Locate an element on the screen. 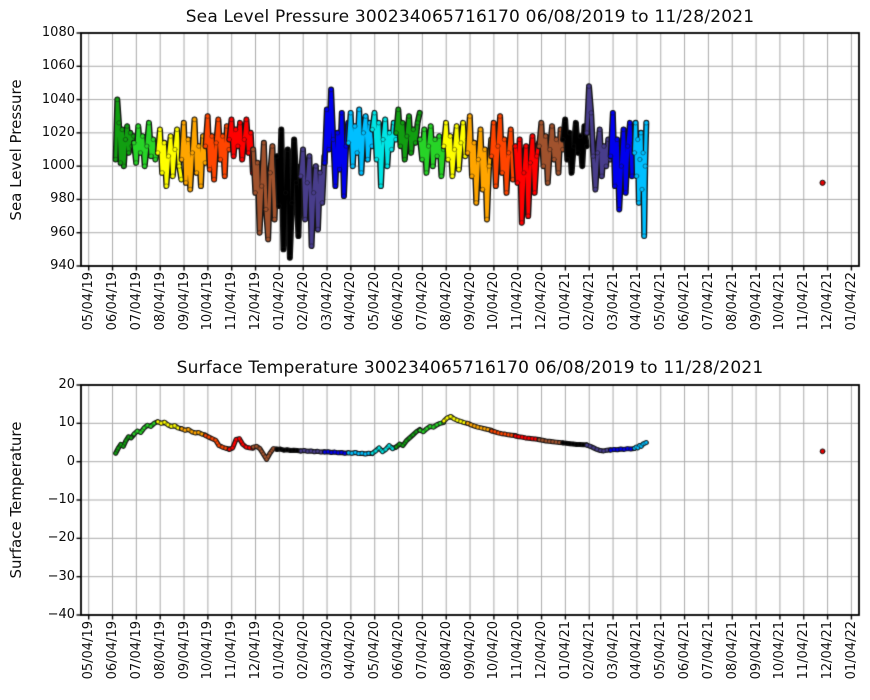  y-tick-label: −10 is located at coordinates (61, 499).